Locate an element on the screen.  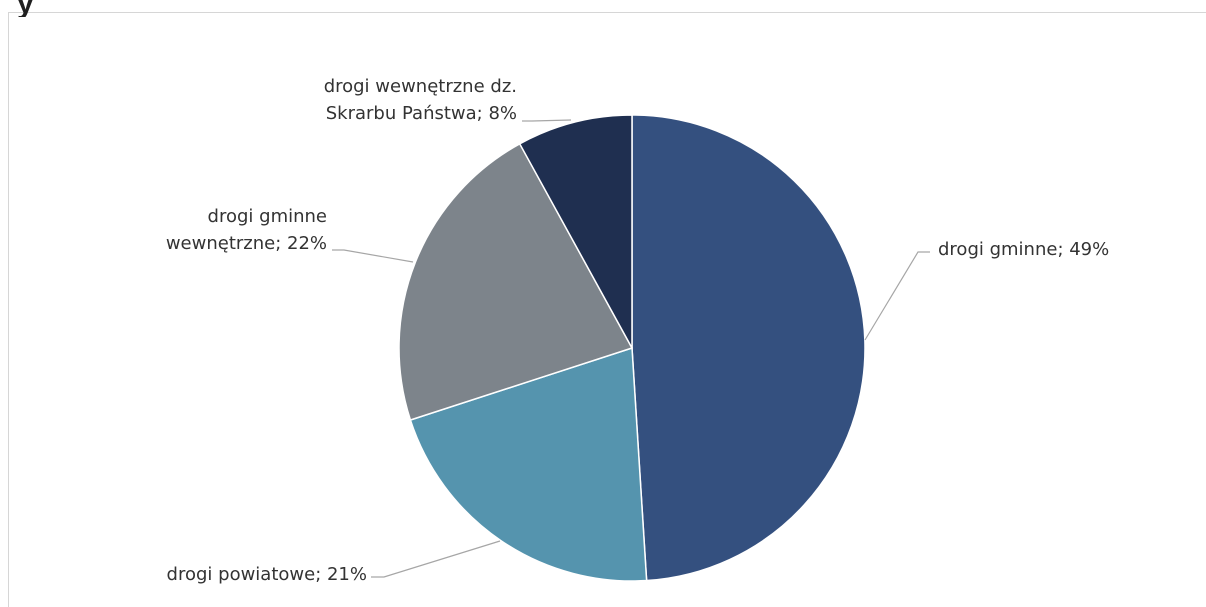
clipped-heading-fragment: y is located at coordinates (39, 8).